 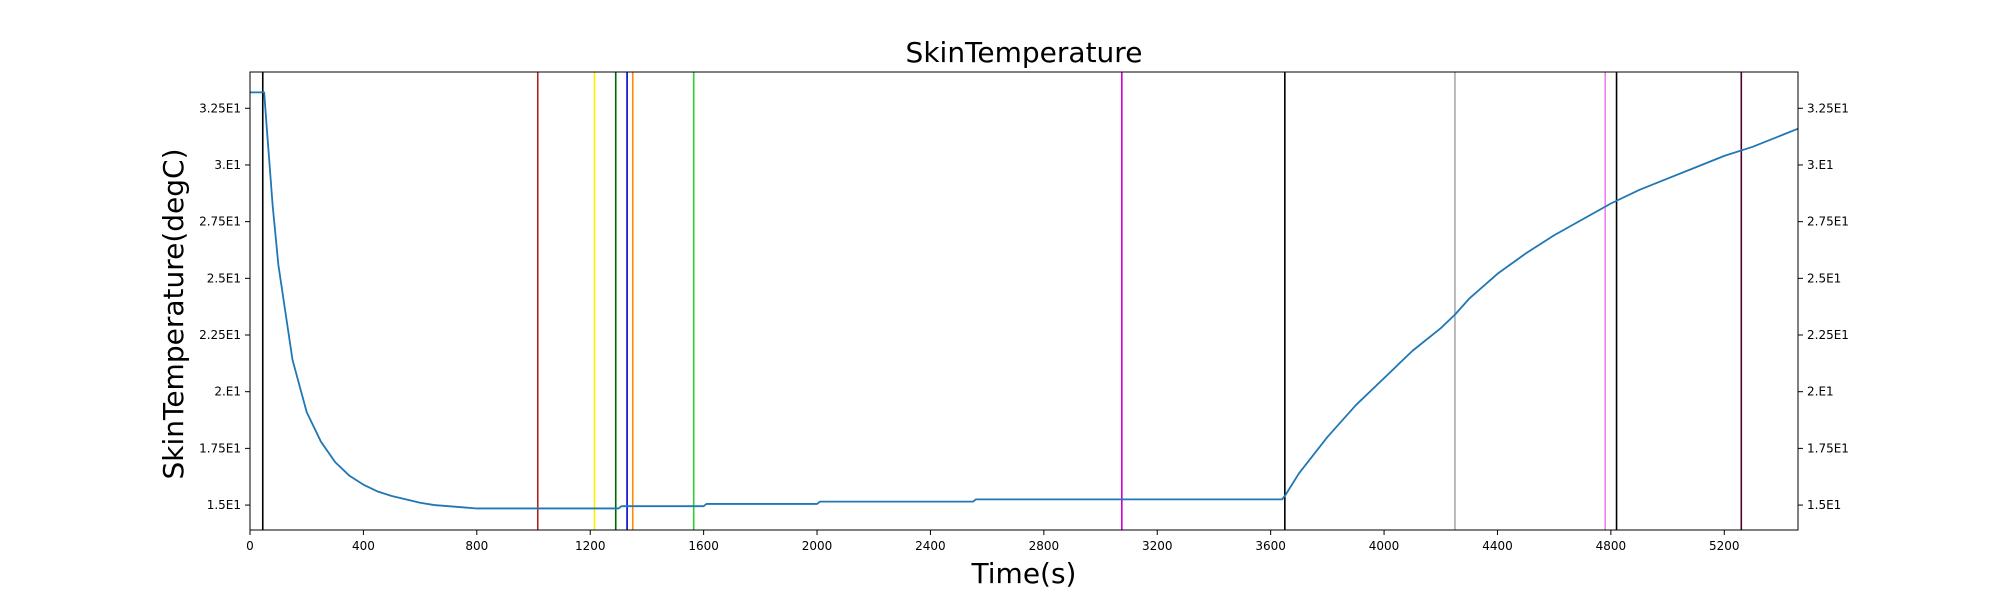 I want to click on x-tick-label-6: 2400, so click(x=930, y=546).